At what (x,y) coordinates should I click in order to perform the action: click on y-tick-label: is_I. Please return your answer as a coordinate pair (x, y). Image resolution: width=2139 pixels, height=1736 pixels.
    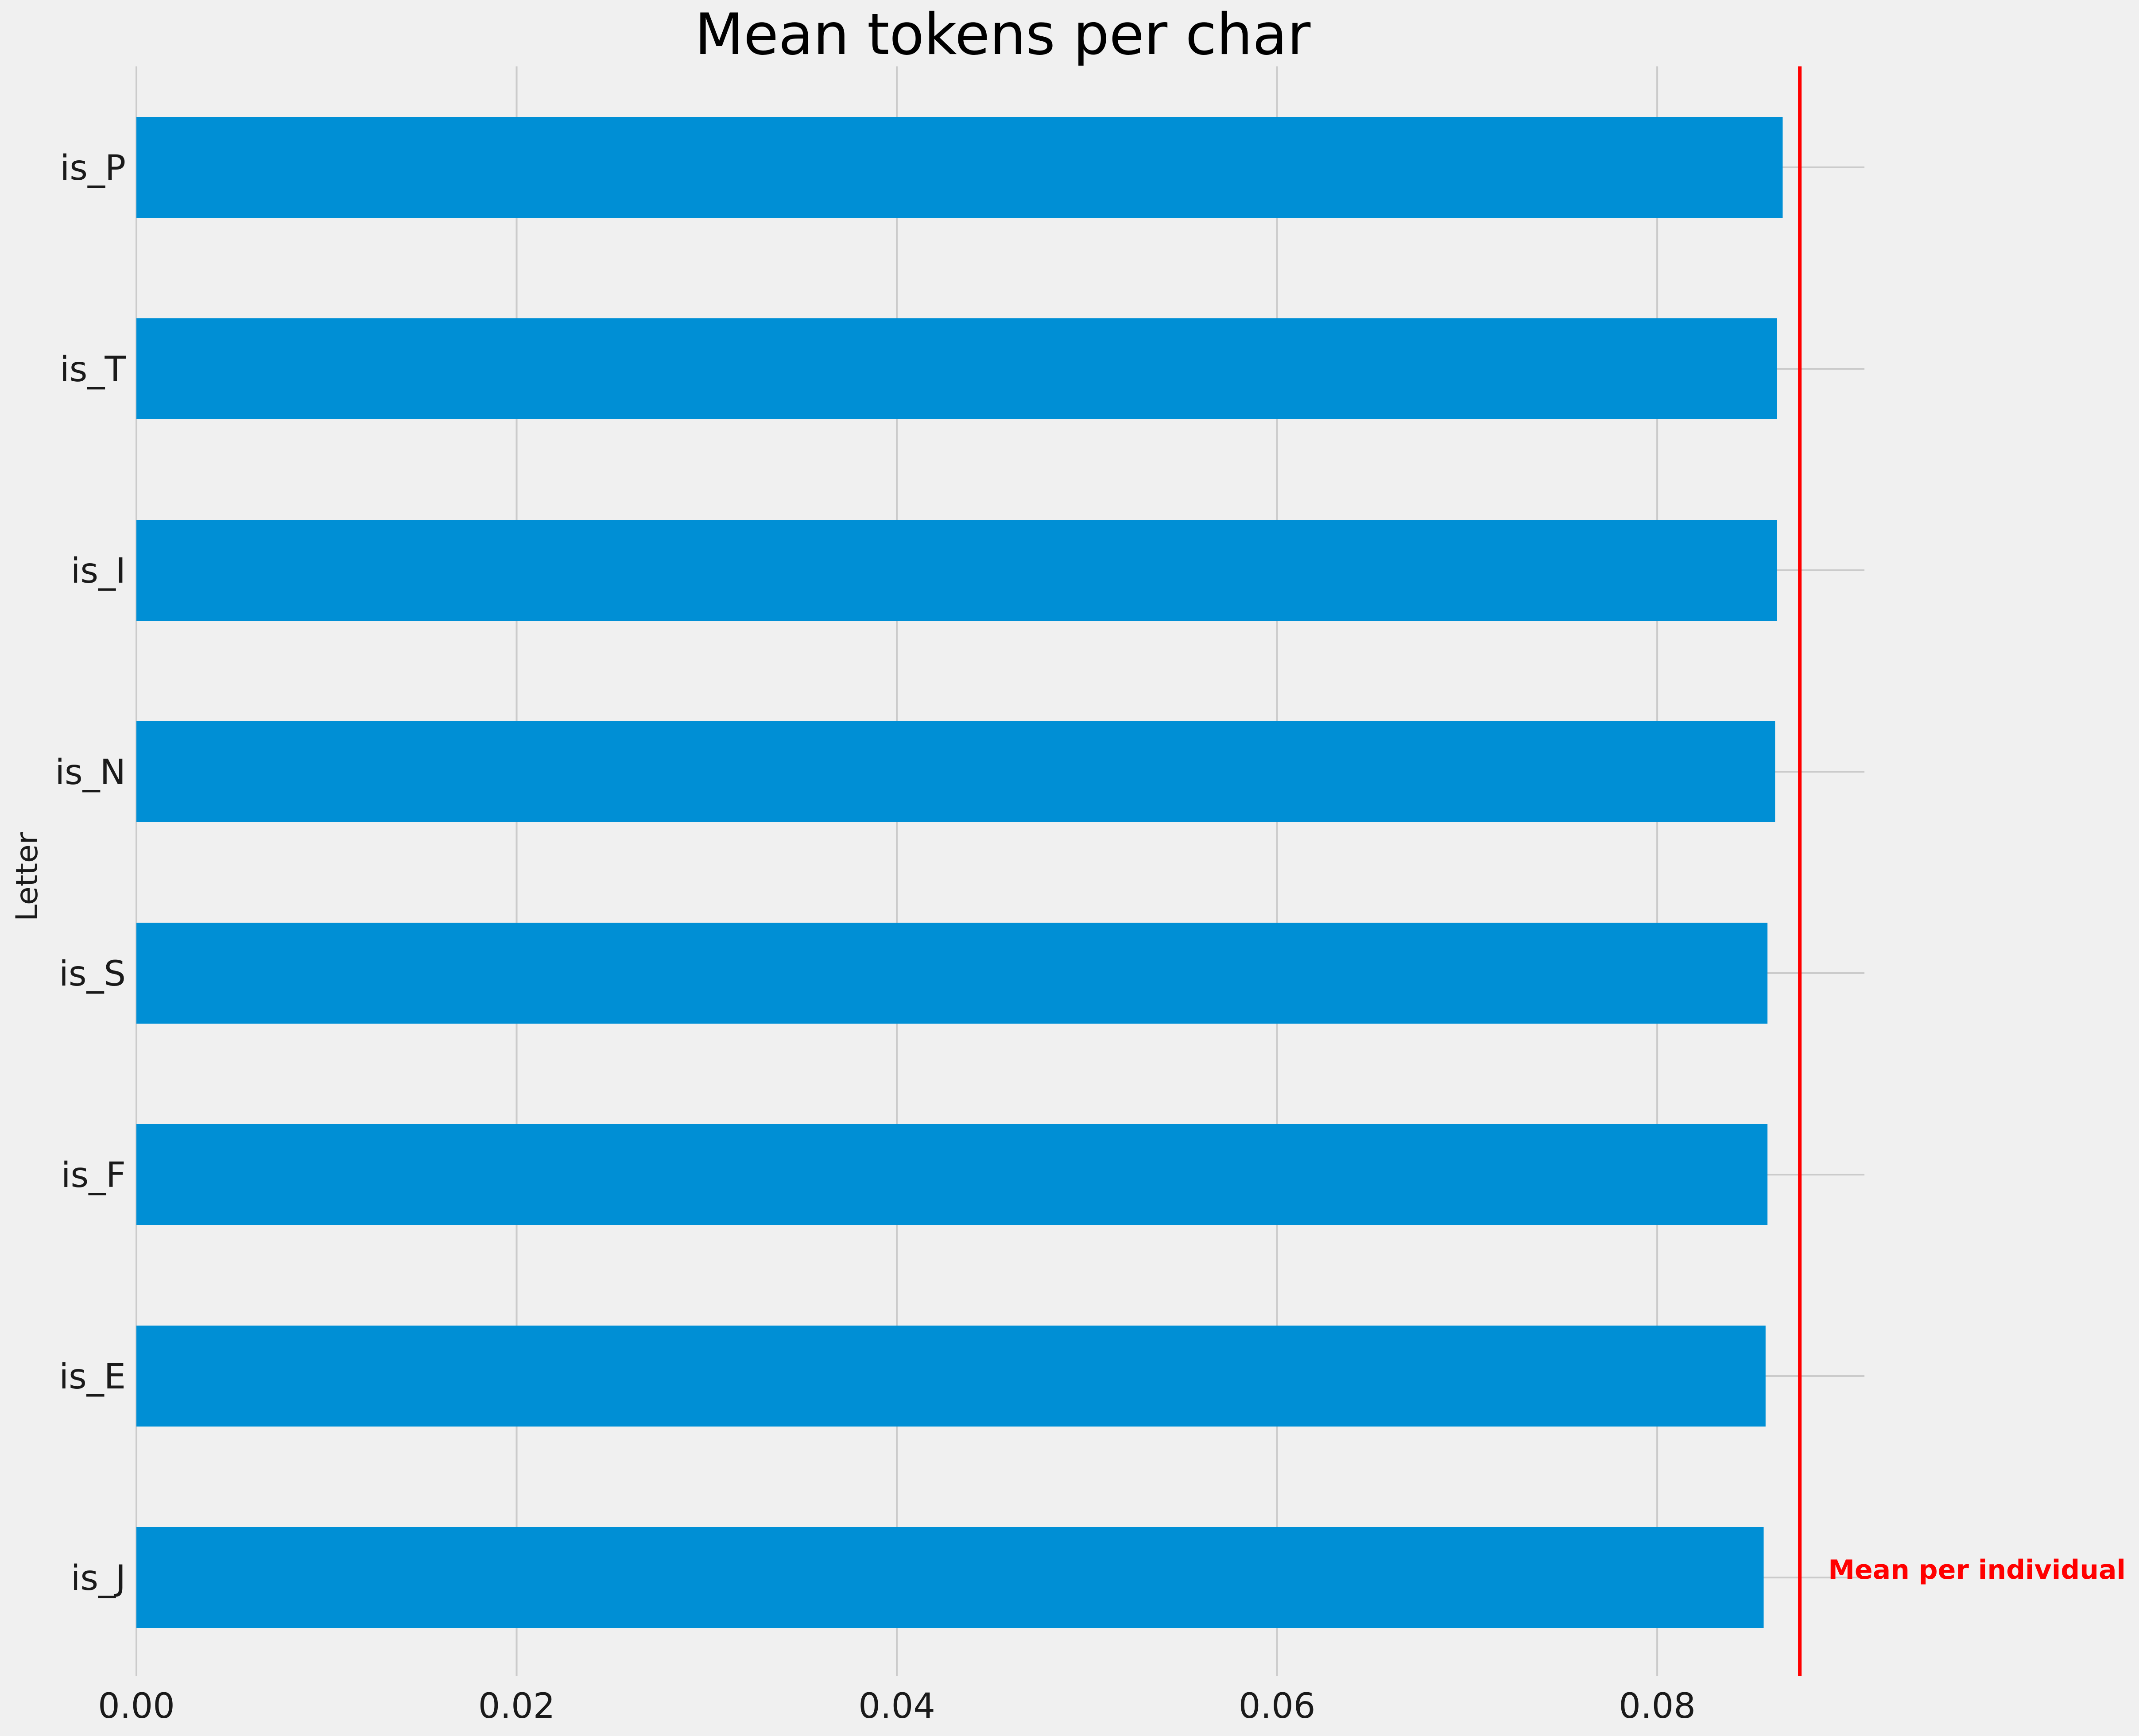
    Looking at the image, I should click on (98, 571).